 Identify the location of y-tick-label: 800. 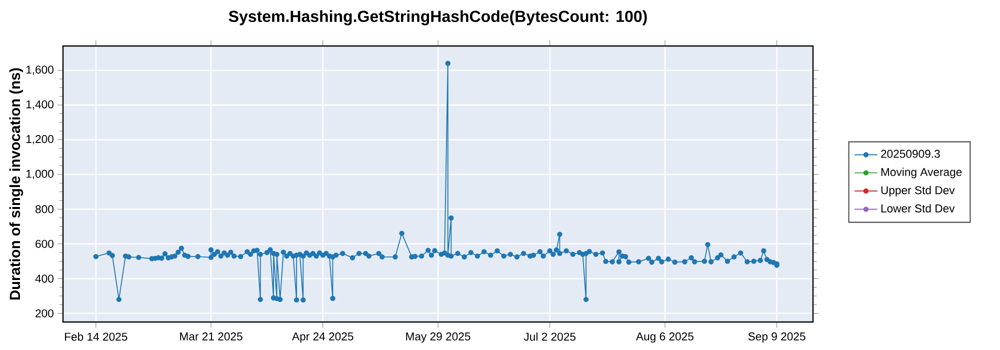
(45, 209).